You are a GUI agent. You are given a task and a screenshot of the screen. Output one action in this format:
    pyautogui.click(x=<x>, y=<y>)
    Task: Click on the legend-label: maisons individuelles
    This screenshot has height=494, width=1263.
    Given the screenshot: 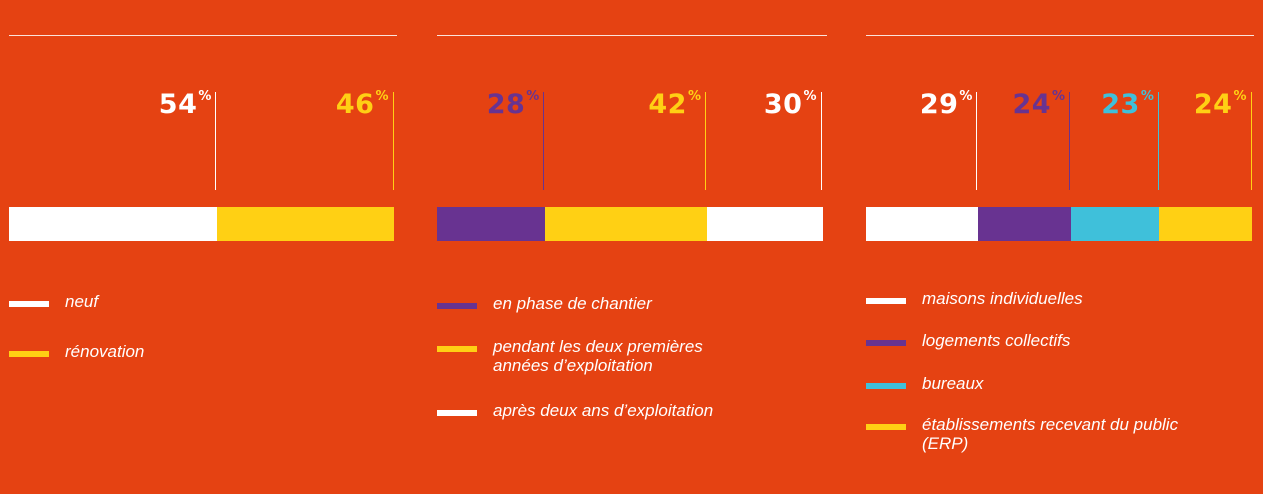 What is the action you would take?
    pyautogui.click(x=1002, y=298)
    